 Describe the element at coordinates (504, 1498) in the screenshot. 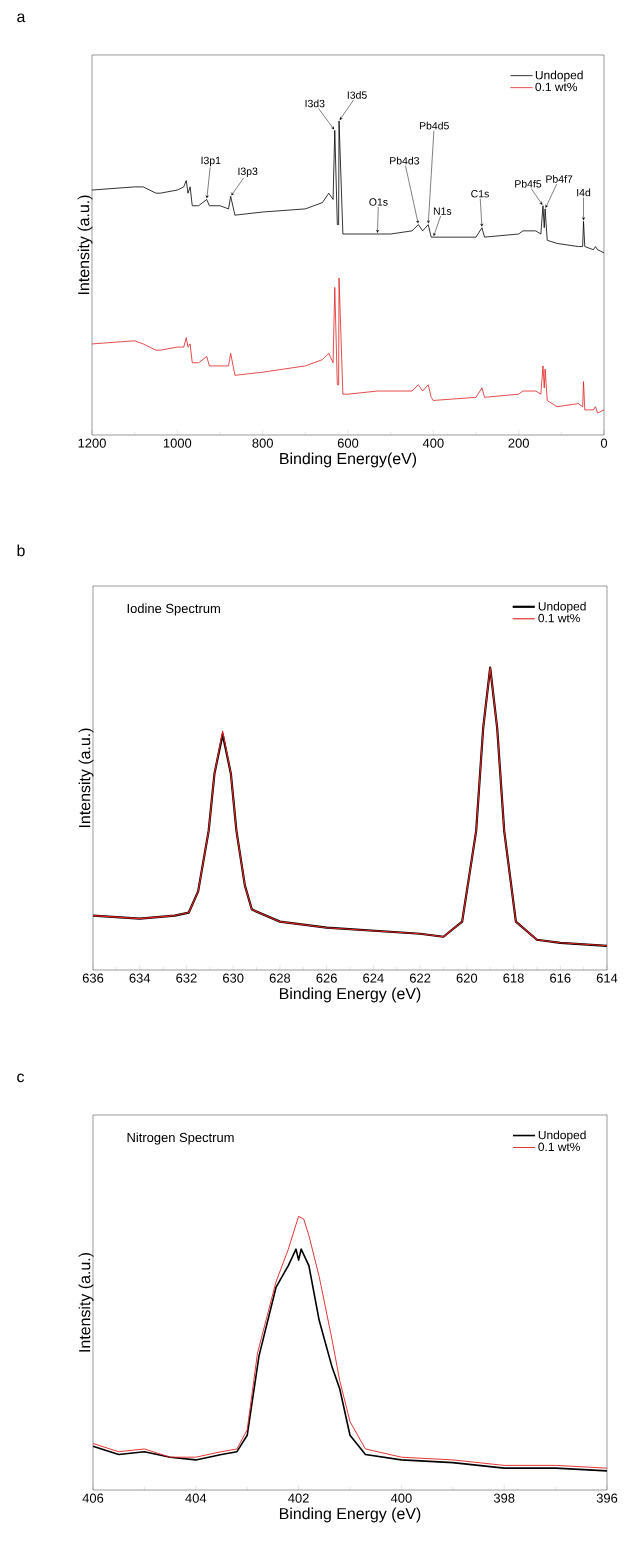

I see `x-tick-label: 398` at that location.